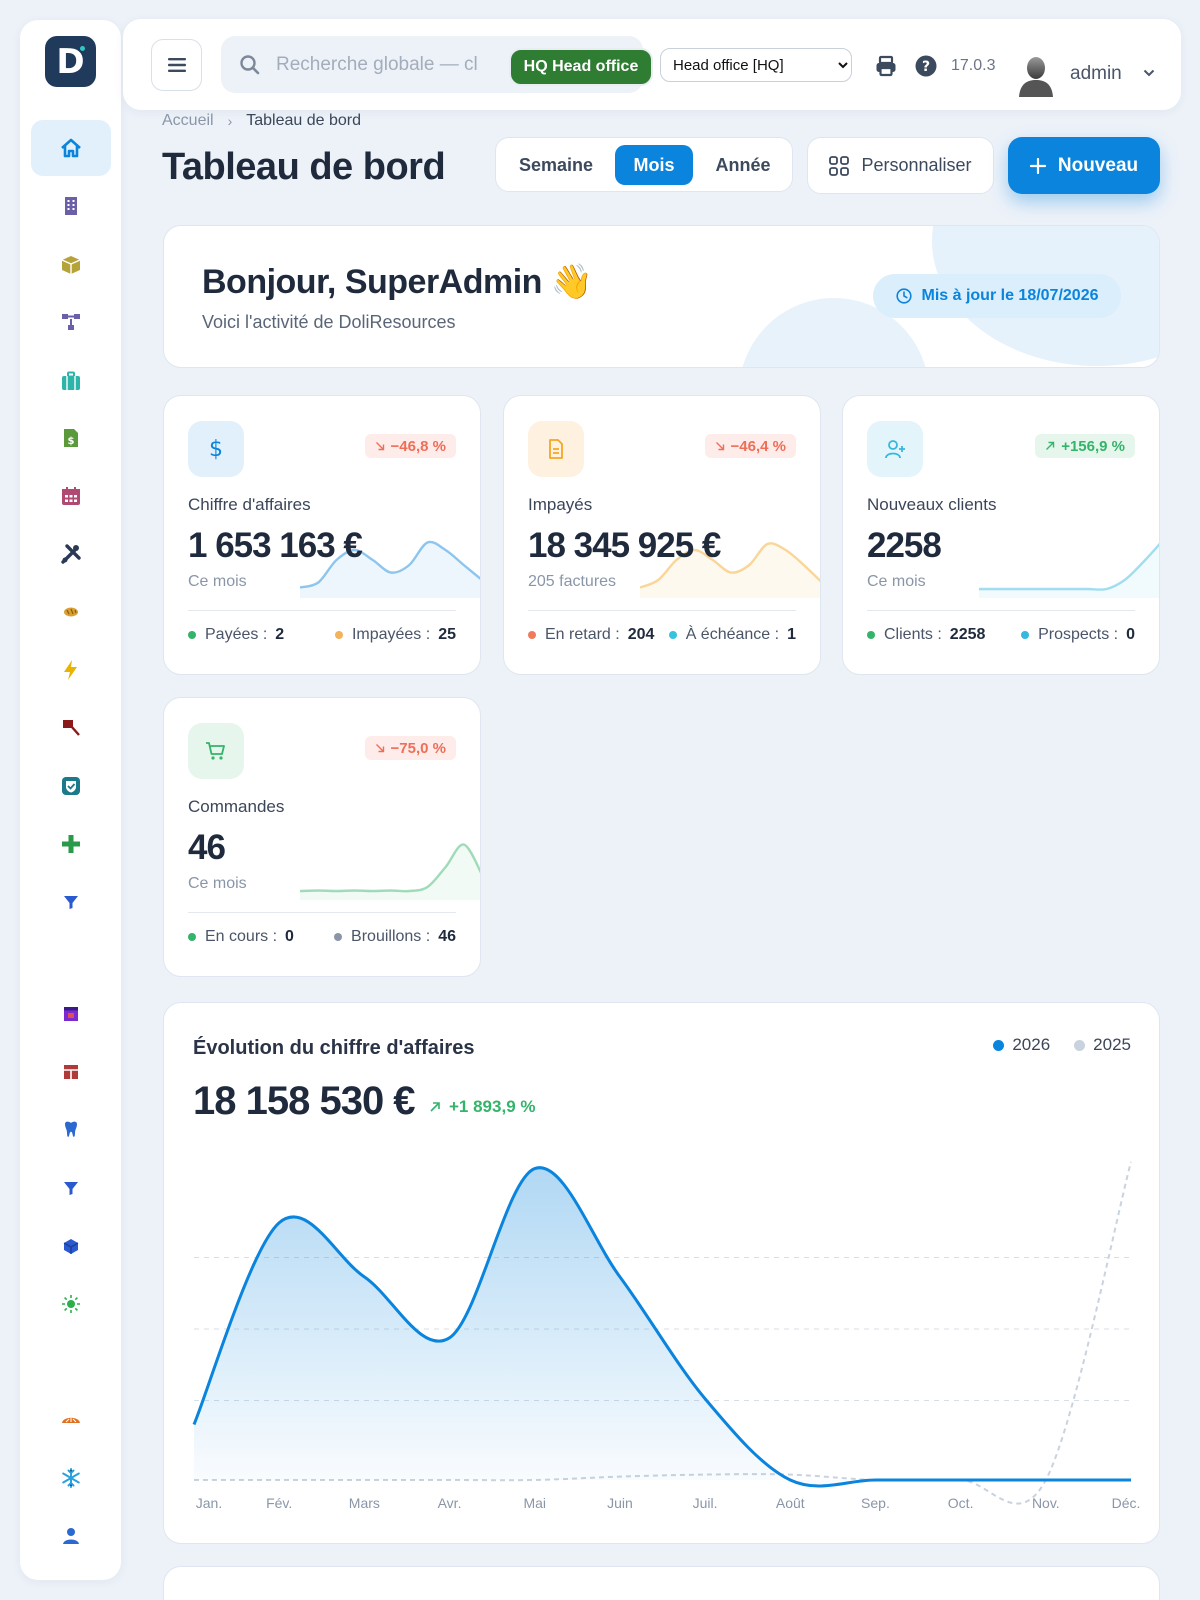 The width and height of the screenshot is (1200, 1600). What do you see at coordinates (379, 748) in the screenshot?
I see `arrow-down-right-icon` at bounding box center [379, 748].